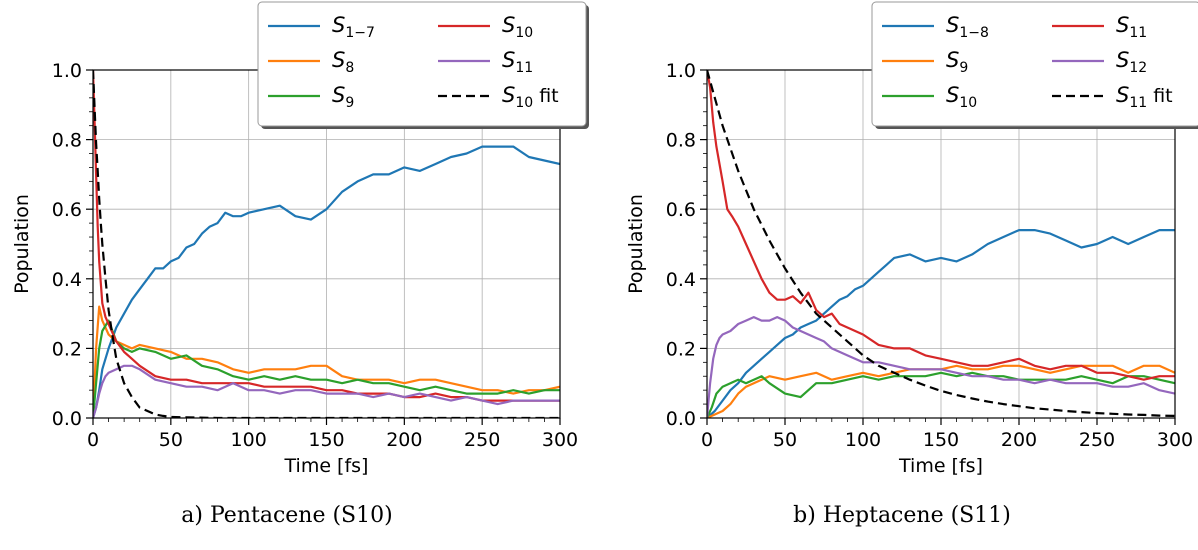  I want to click on series-line-s12, so click(941, 367).